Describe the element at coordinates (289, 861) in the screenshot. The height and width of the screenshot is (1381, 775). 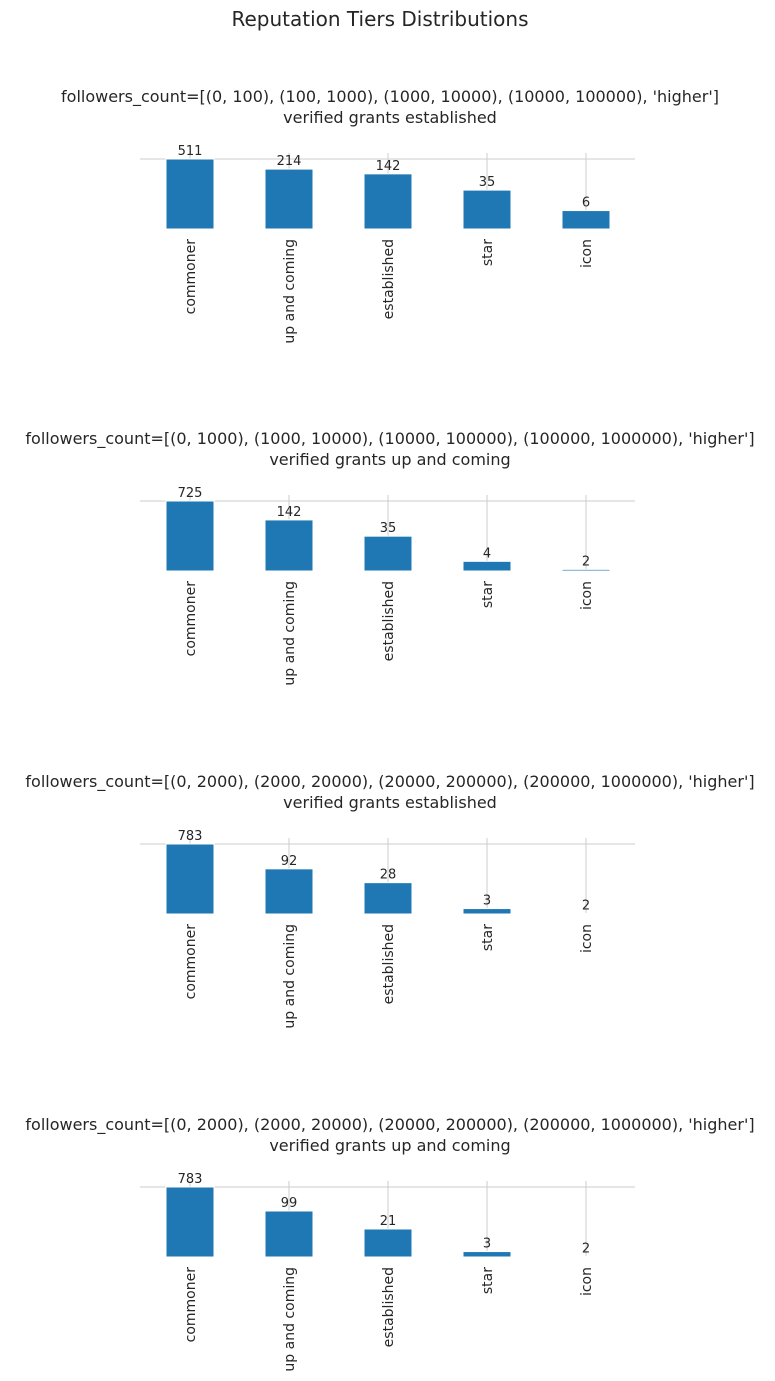
I see `bar-value-label: 92` at that location.